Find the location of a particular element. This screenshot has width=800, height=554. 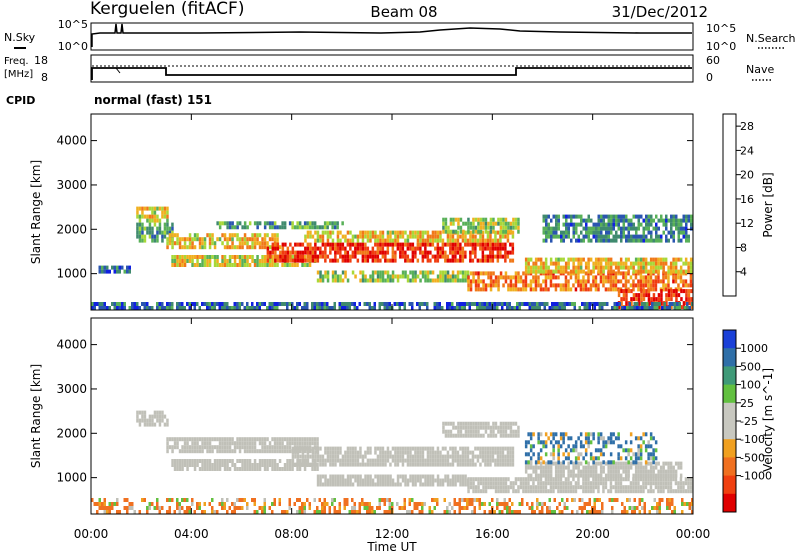

y-tick-label: 1000 is located at coordinates (71, 478).